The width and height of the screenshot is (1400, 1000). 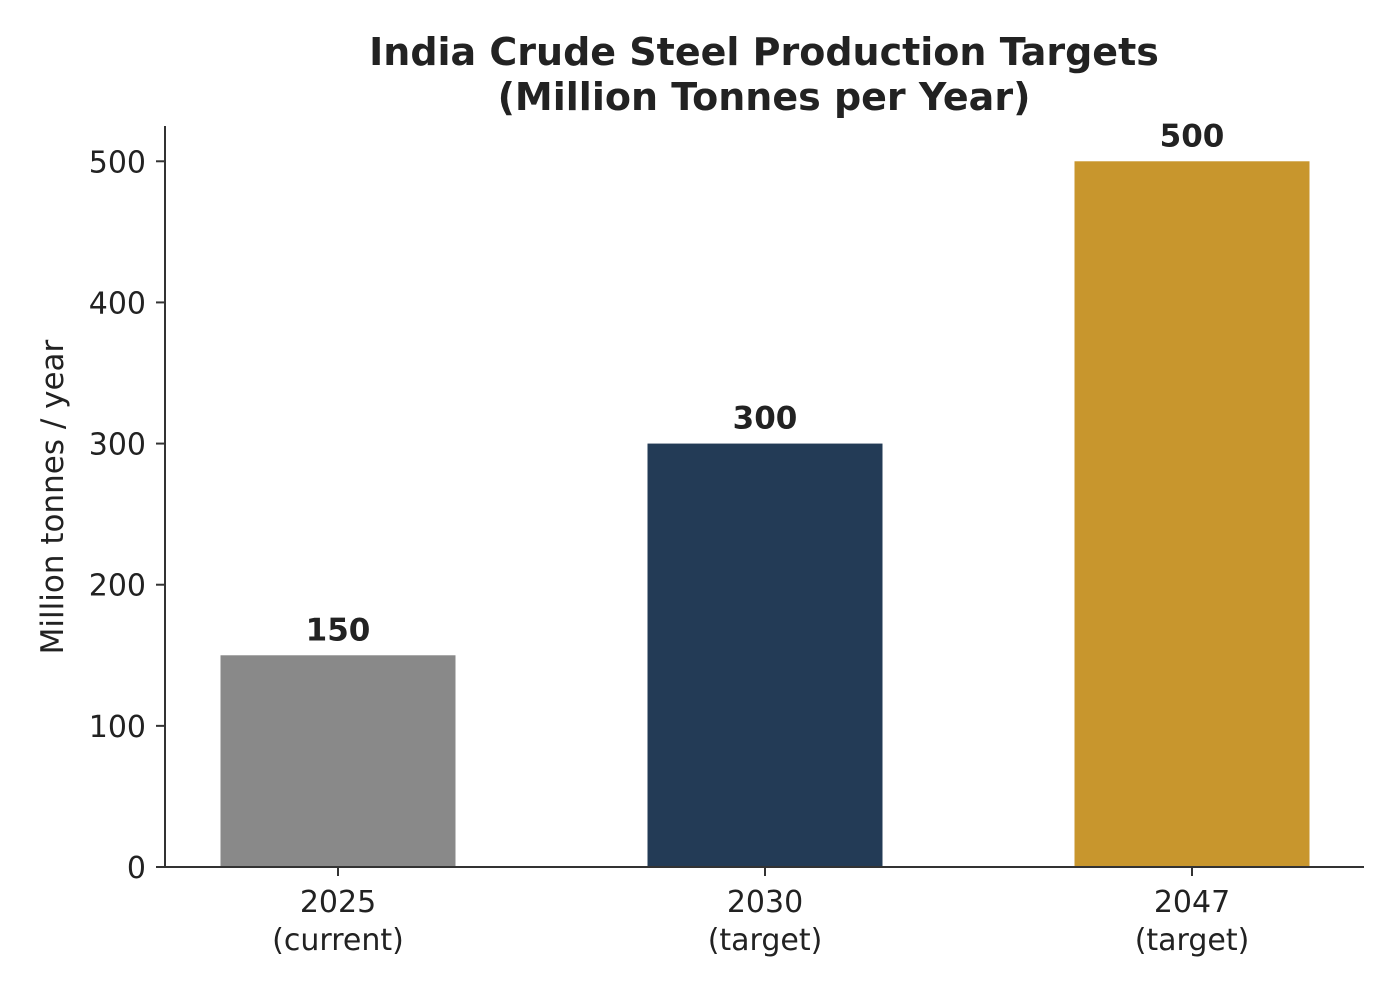 What do you see at coordinates (338, 761) in the screenshot?
I see `bar-2025` at bounding box center [338, 761].